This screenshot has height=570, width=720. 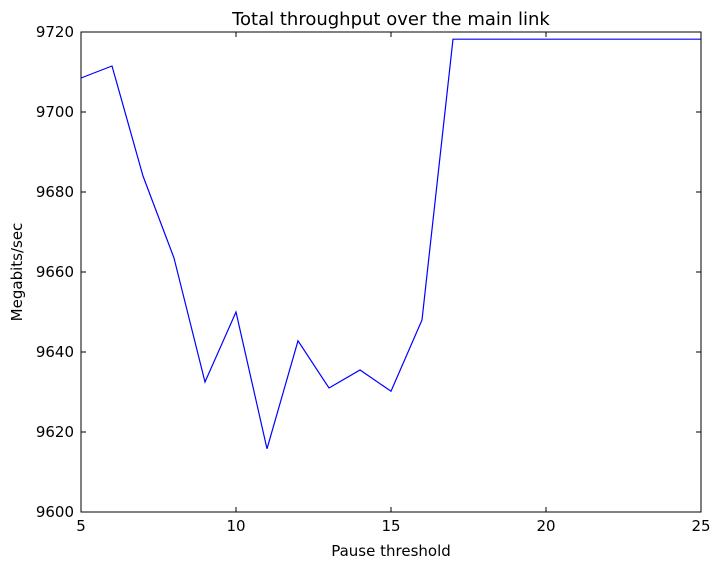 I want to click on y-tick-label: 9680, so click(x=55, y=192).